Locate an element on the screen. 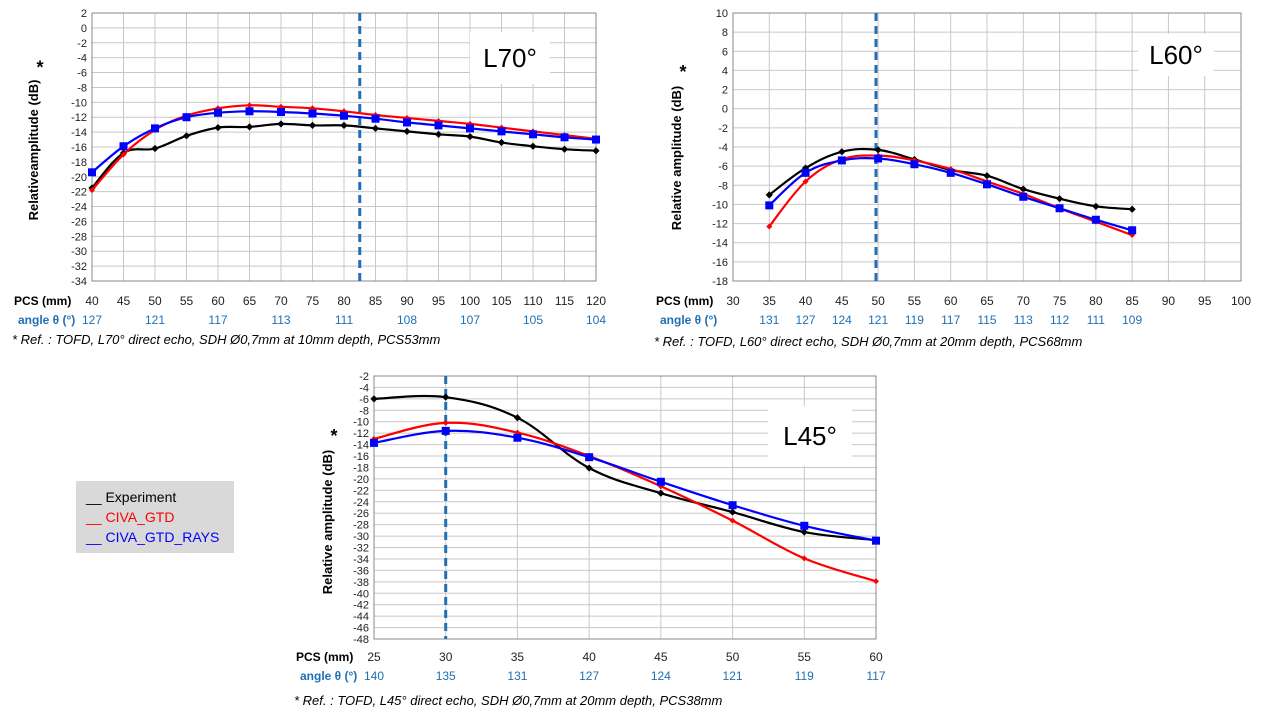 The height and width of the screenshot is (711, 1261). series-experiment is located at coordinates (625, 468).